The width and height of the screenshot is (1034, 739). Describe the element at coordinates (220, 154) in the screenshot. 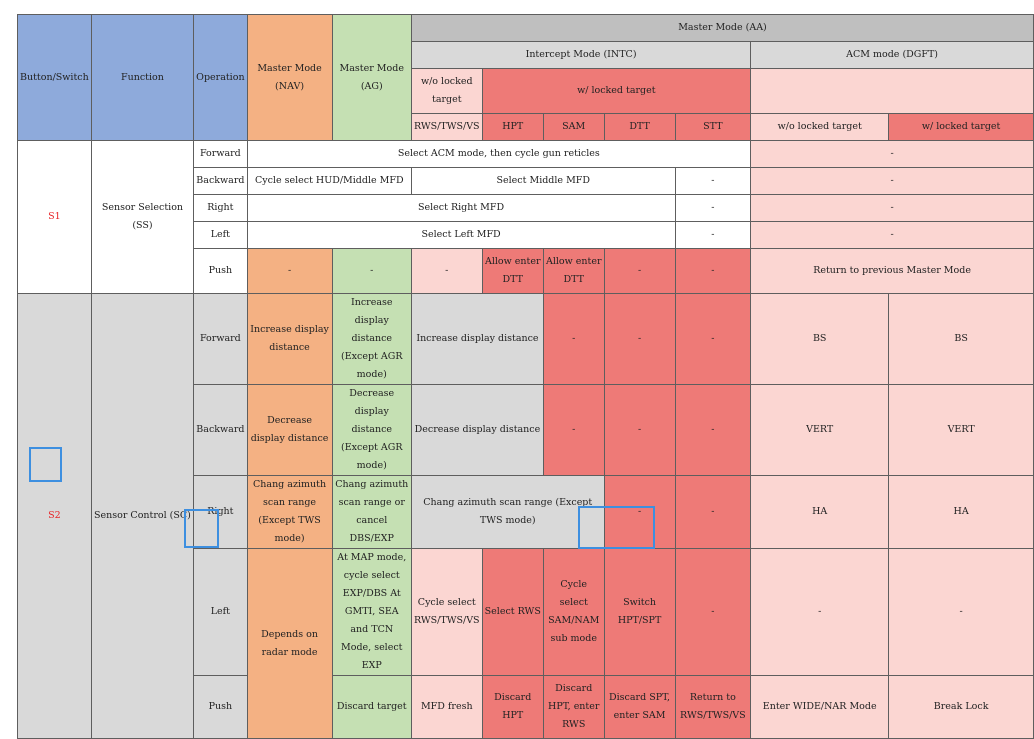

I see `s1-forward-op: Forward` at that location.